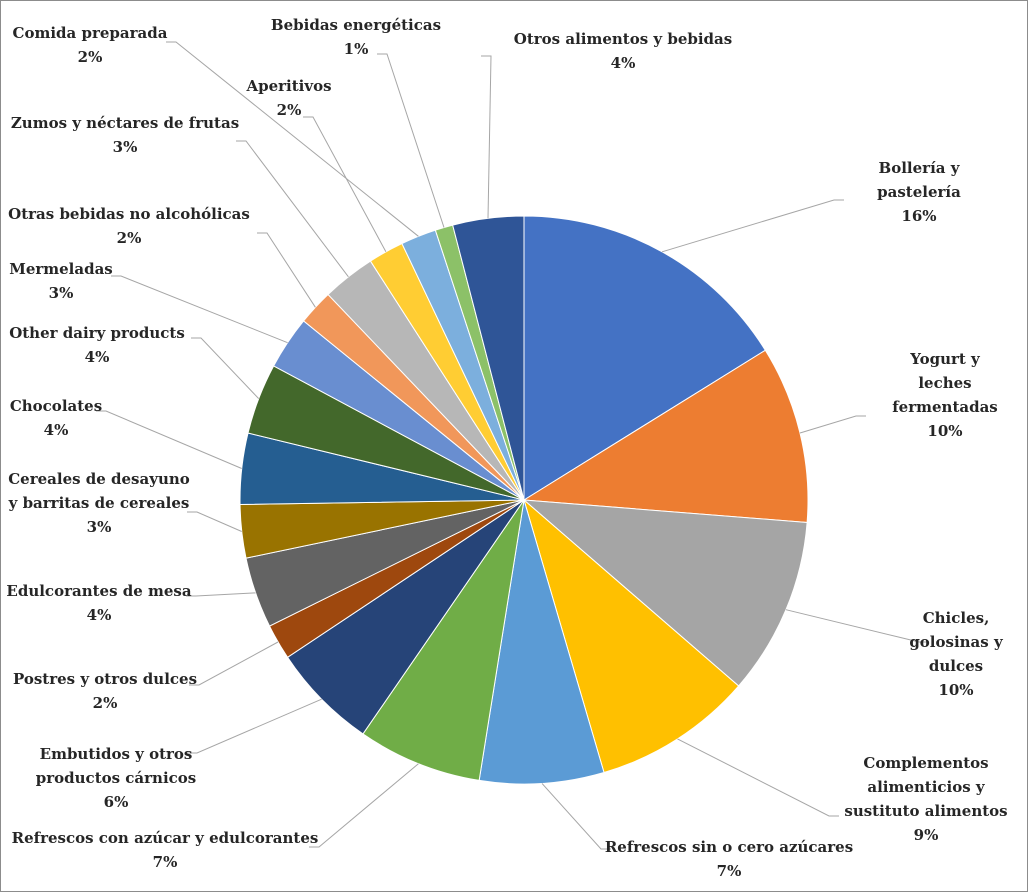 The width and height of the screenshot is (1028, 892). I want to click on slice-label-5: Refrescos sin o cero azúcares 7%, so click(729, 859).